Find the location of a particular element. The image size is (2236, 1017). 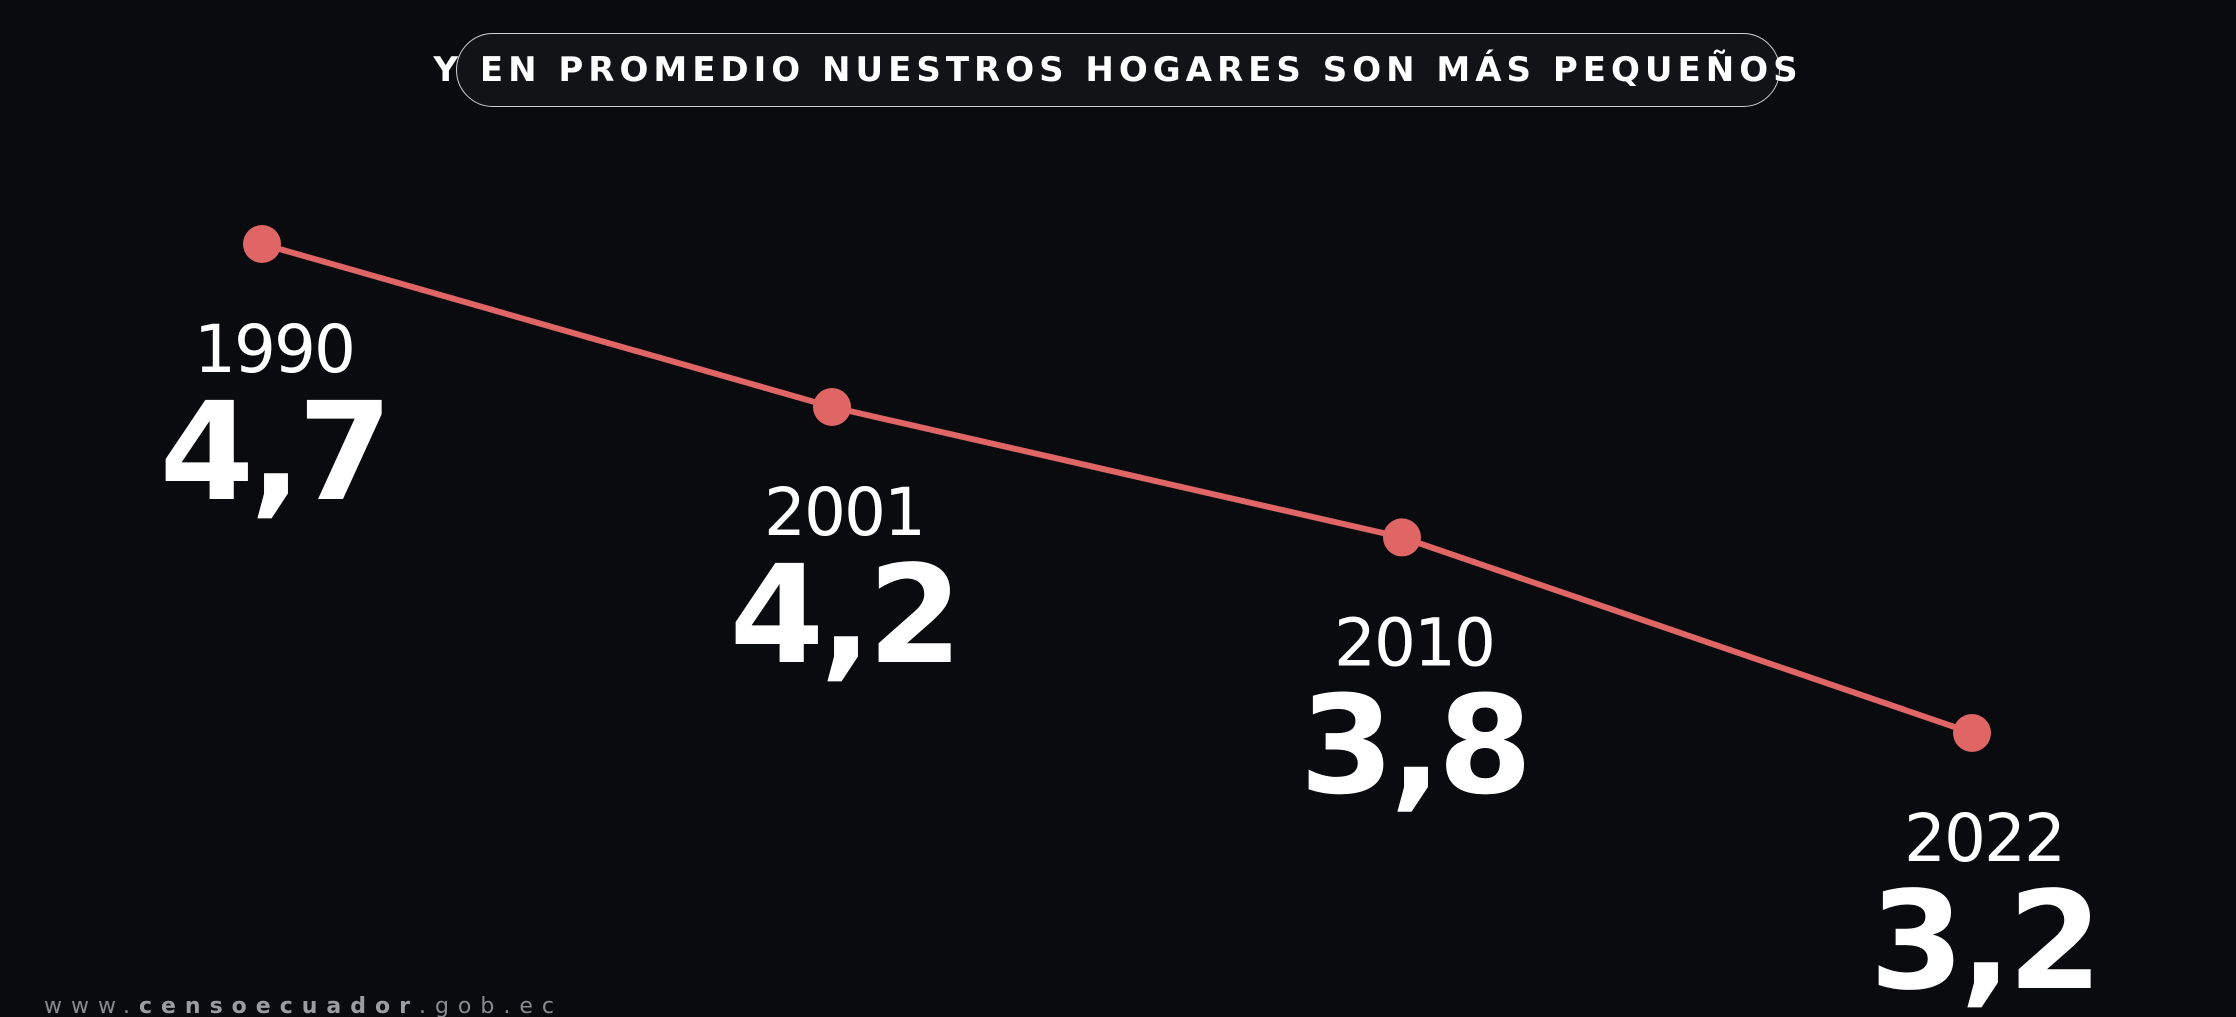

data-point-2001 is located at coordinates (832, 407).